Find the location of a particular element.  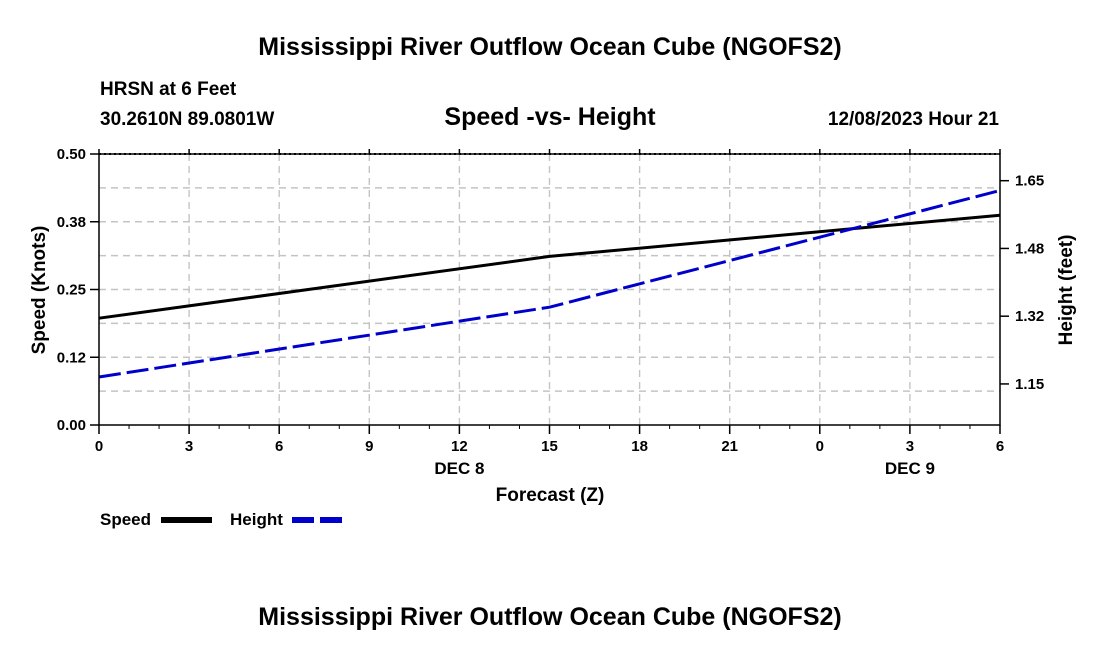

date-label: DEC 8 is located at coordinates (459, 468).